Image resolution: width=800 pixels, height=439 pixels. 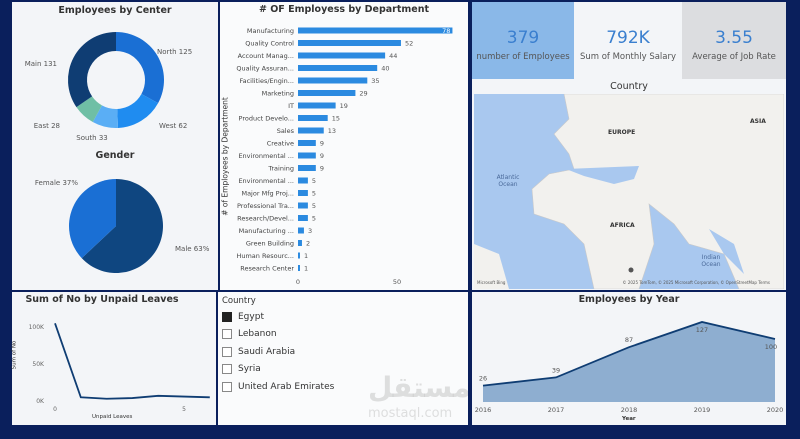 I want to click on data-label: 100, so click(x=771, y=347).